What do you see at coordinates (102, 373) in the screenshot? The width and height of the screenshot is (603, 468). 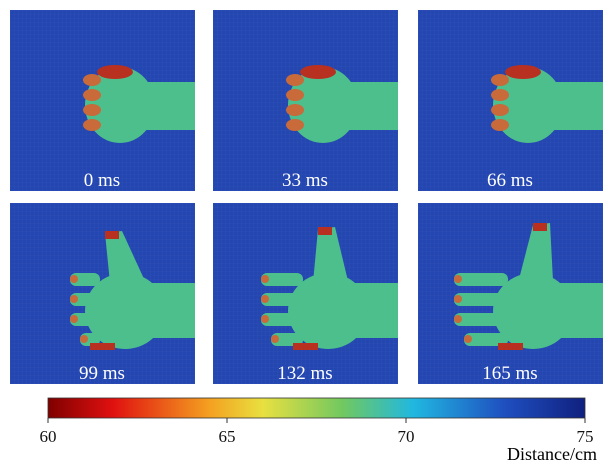 I see `panel-label: 99 ms` at bounding box center [102, 373].